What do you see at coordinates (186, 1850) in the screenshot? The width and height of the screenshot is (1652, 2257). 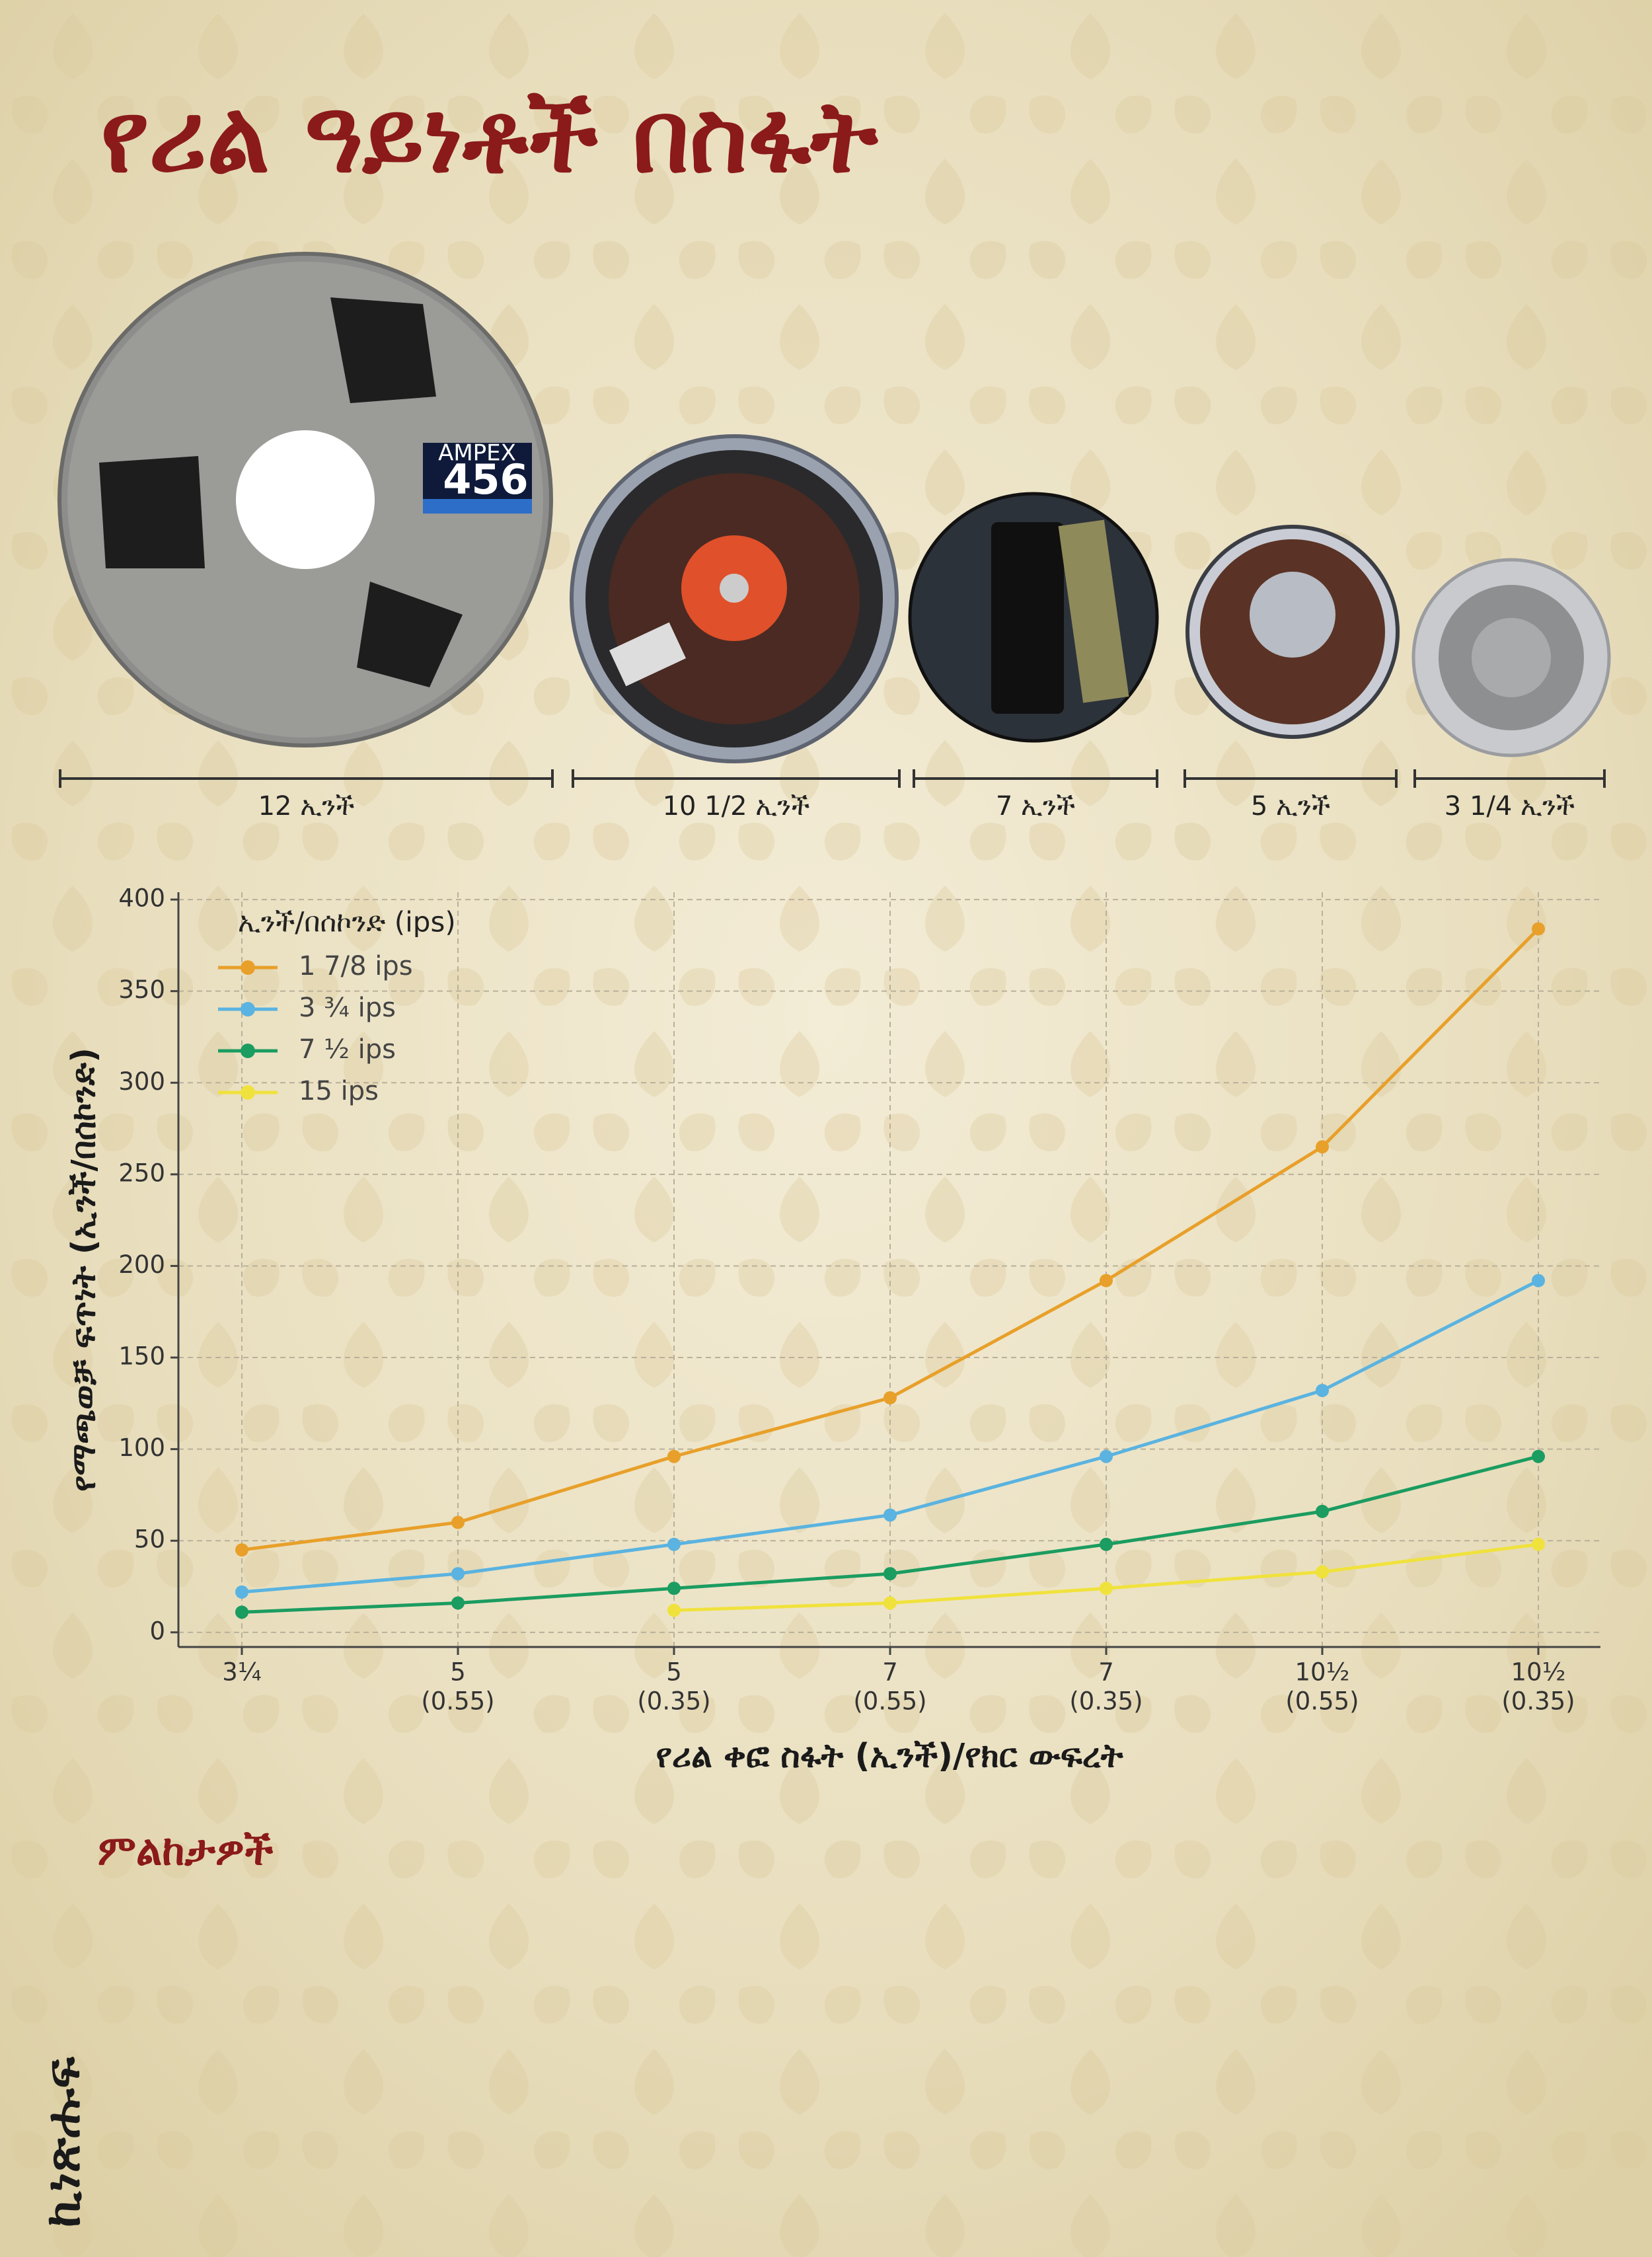 I see `notes-heading: ምልከታዎች` at bounding box center [186, 1850].